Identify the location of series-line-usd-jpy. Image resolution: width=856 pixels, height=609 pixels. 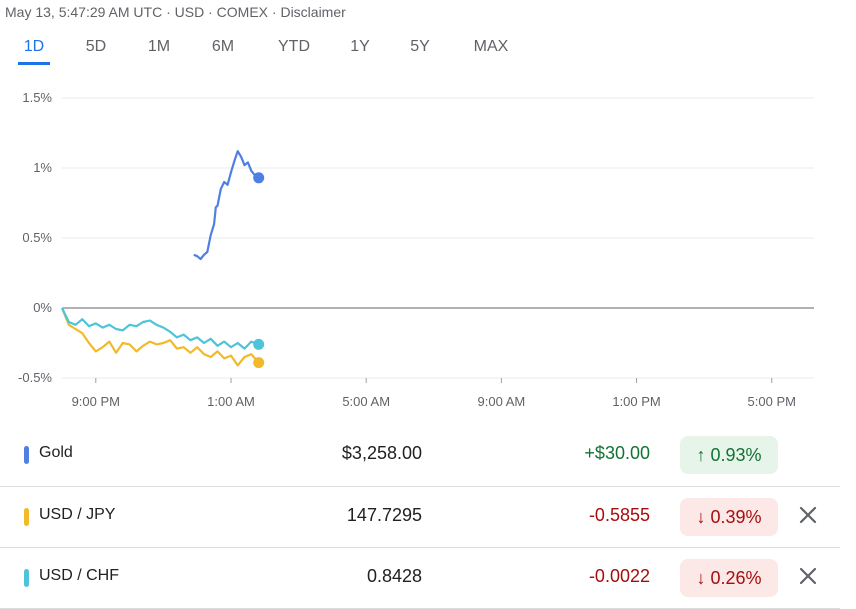
(160, 337).